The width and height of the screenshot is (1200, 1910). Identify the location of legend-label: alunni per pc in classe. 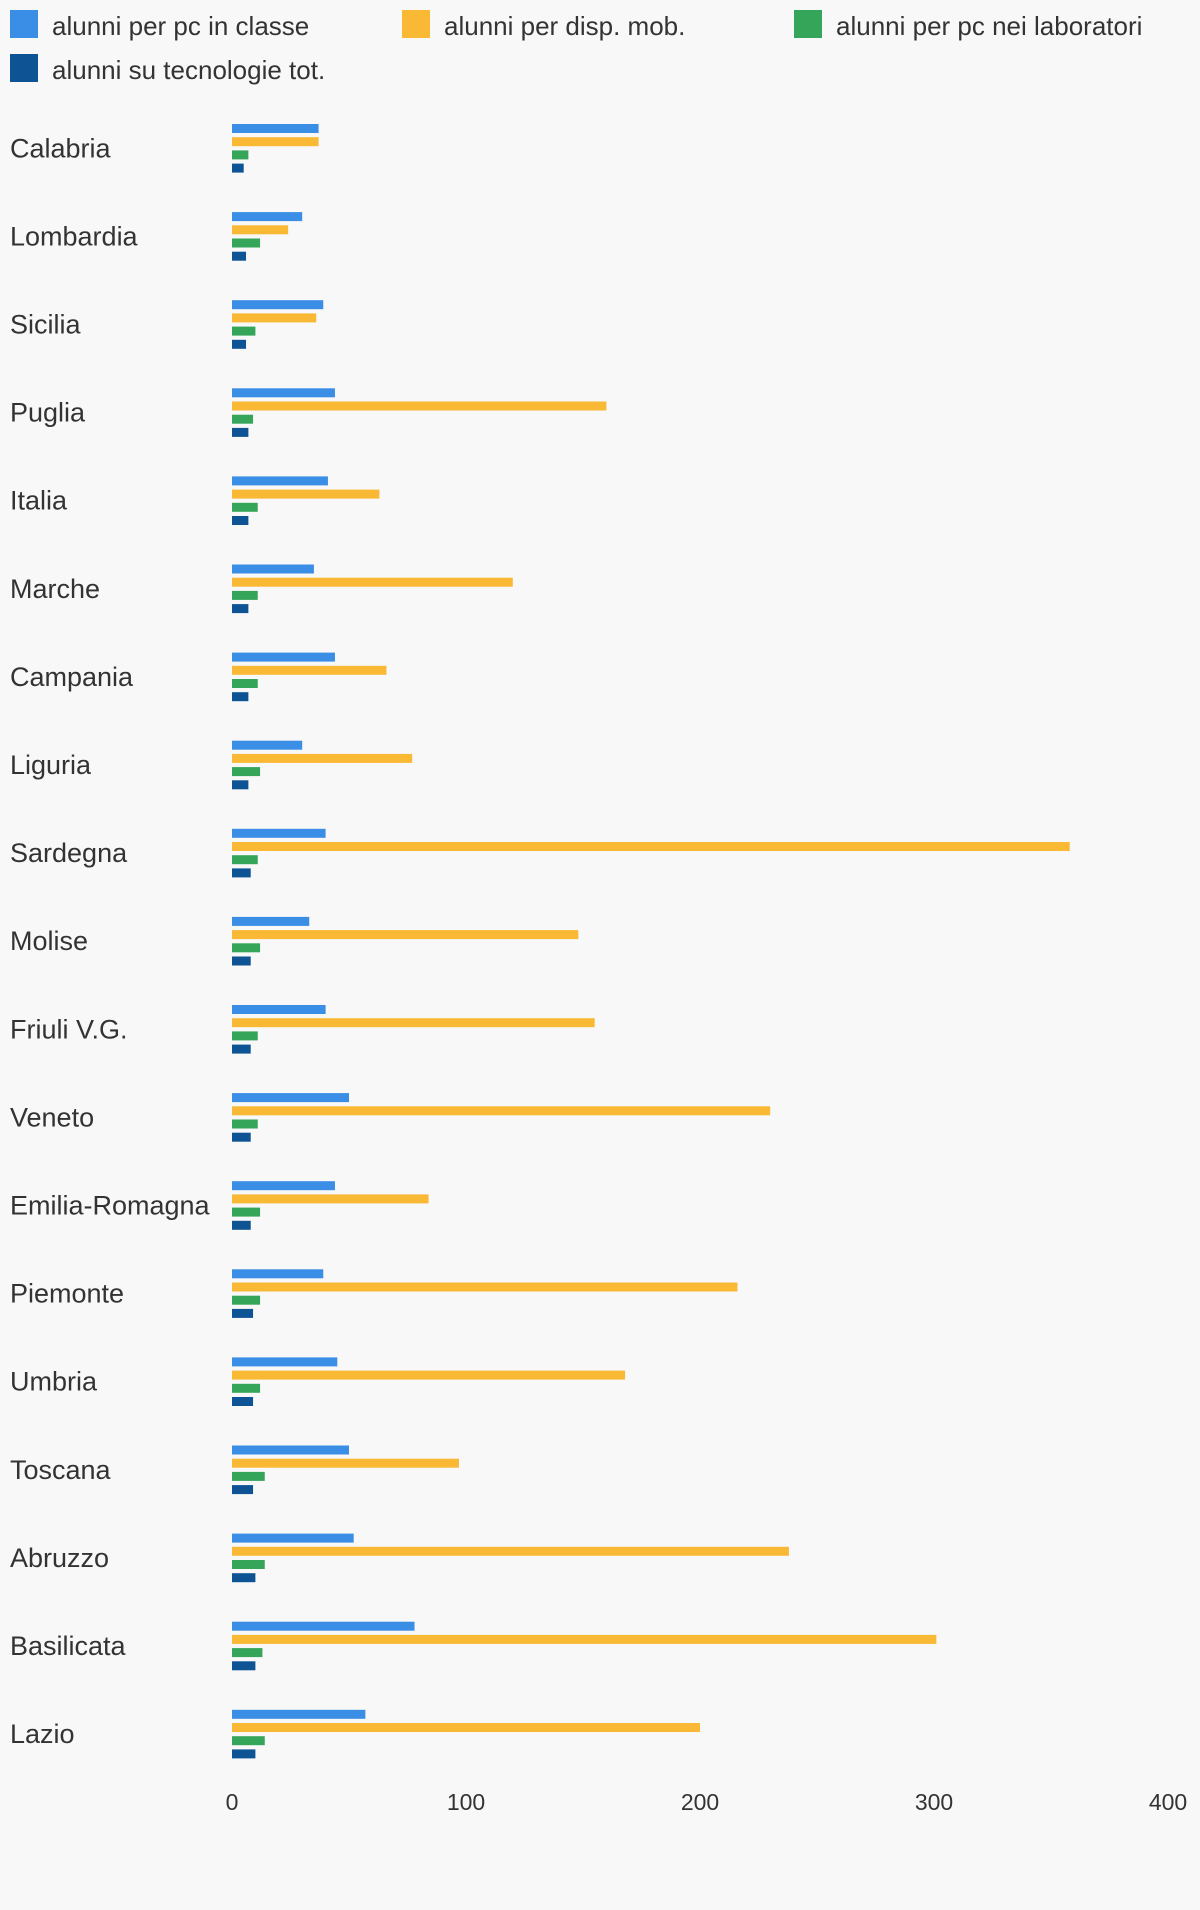
(180, 26).